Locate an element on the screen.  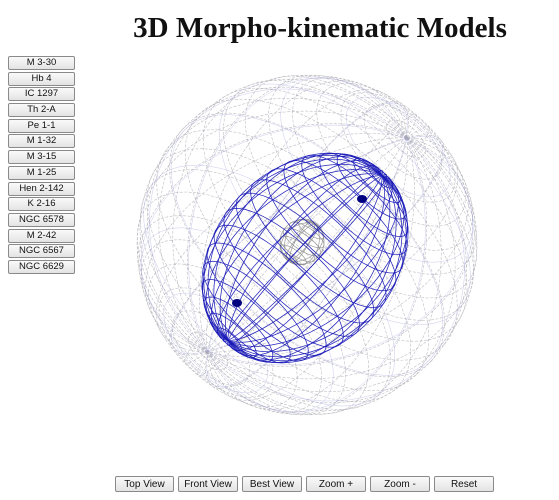
object-button-th-2-a: Th 2-A is located at coordinates (41, 110).